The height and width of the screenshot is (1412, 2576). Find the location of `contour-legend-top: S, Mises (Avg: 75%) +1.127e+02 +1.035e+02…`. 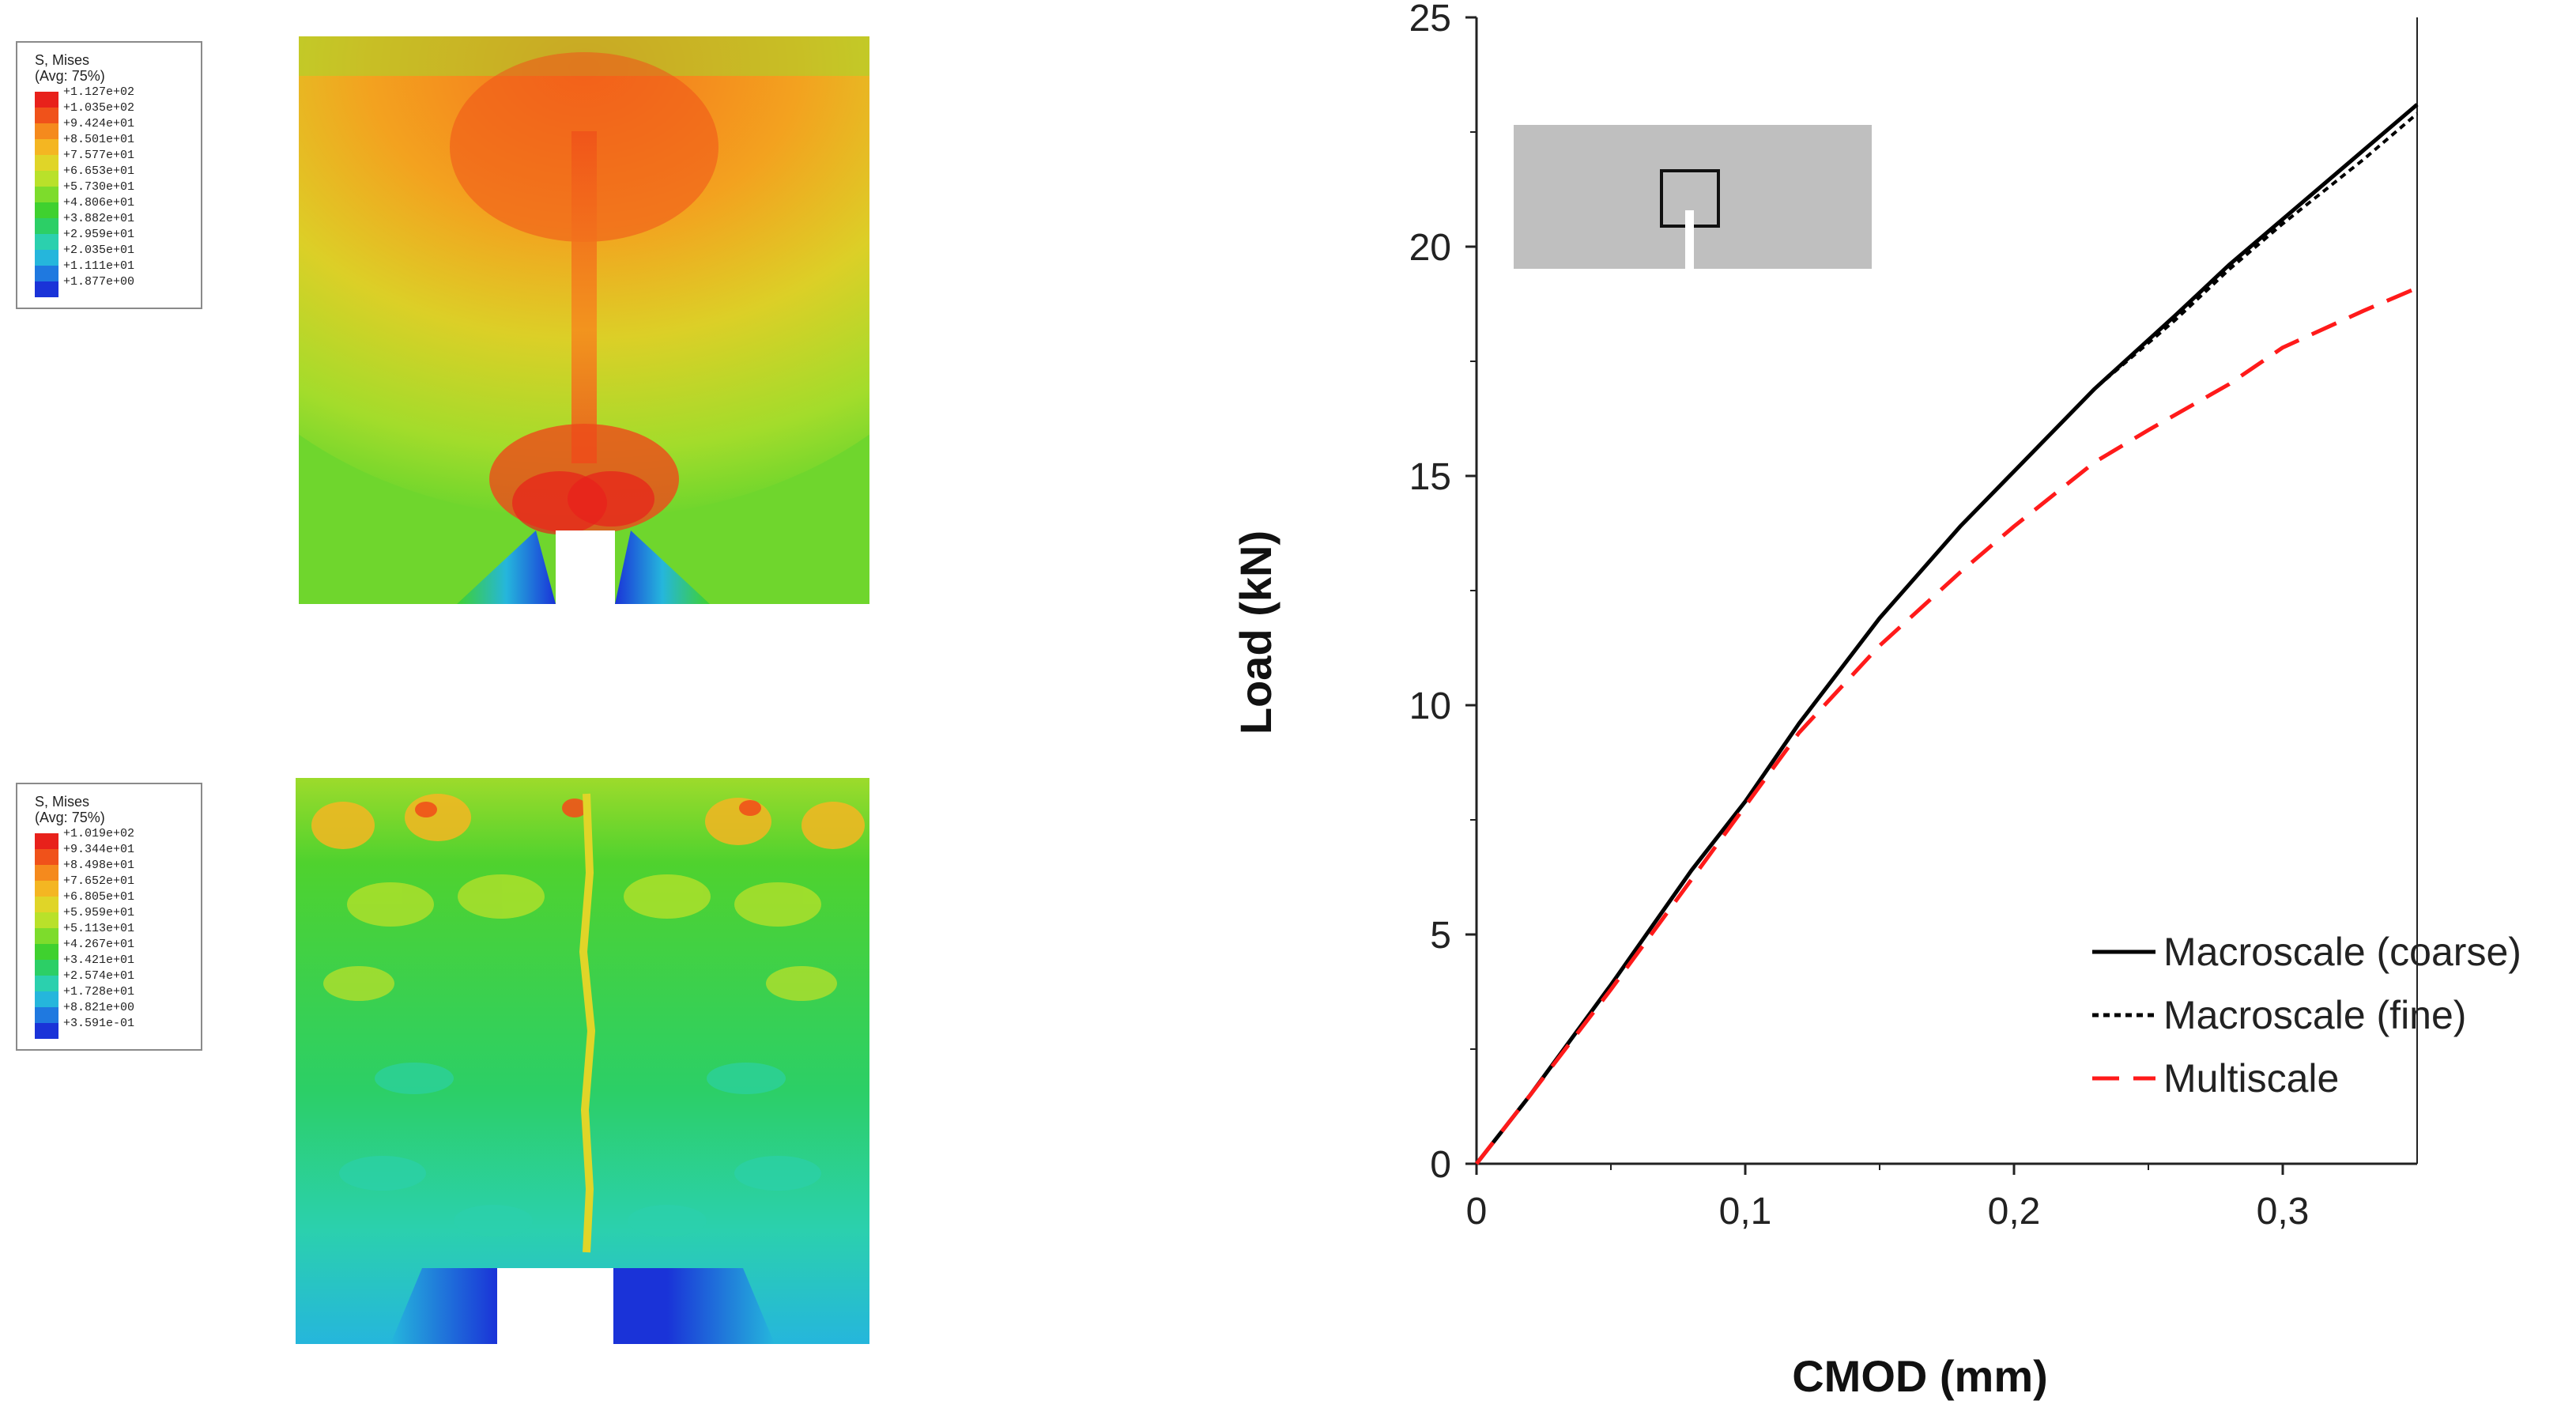

contour-legend-top: S, Mises (Avg: 75%) +1.127e+02 +1.035e+02… is located at coordinates (109, 175).